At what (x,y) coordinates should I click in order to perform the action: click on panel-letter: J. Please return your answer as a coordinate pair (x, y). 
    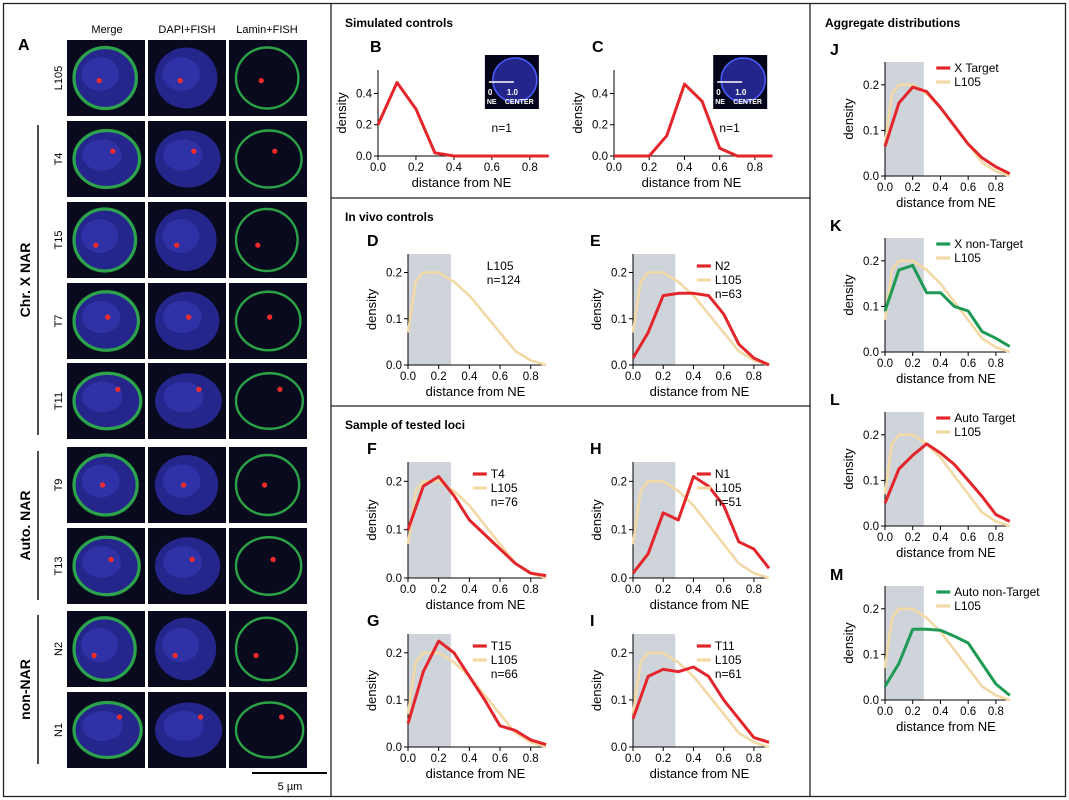
    Looking at the image, I should click on (834, 50).